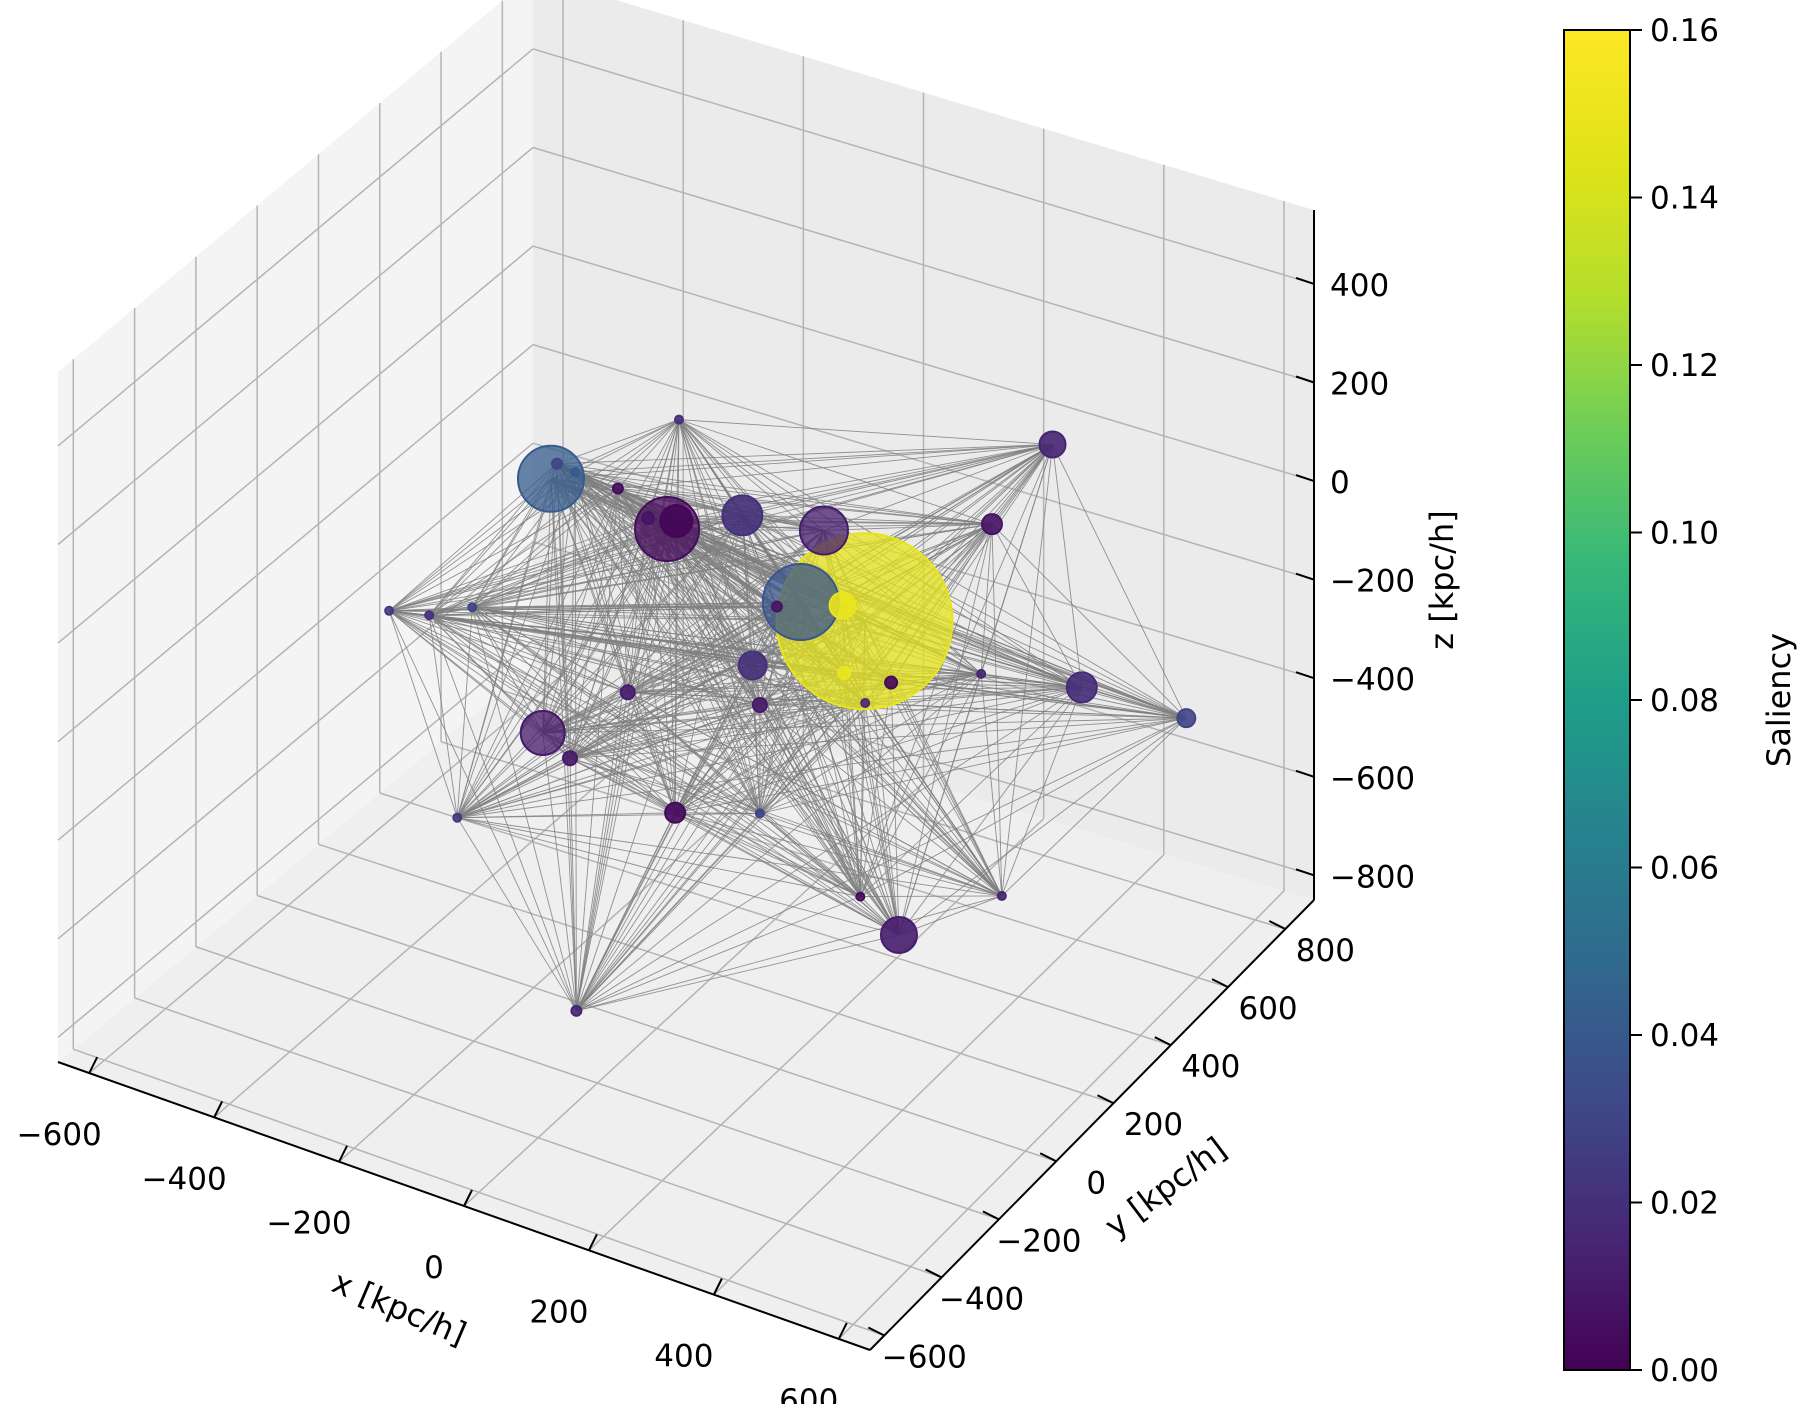 The height and width of the screenshot is (1404, 1804). What do you see at coordinates (1442, 579) in the screenshot?
I see `z-axis-label: z [kpc/h]` at bounding box center [1442, 579].